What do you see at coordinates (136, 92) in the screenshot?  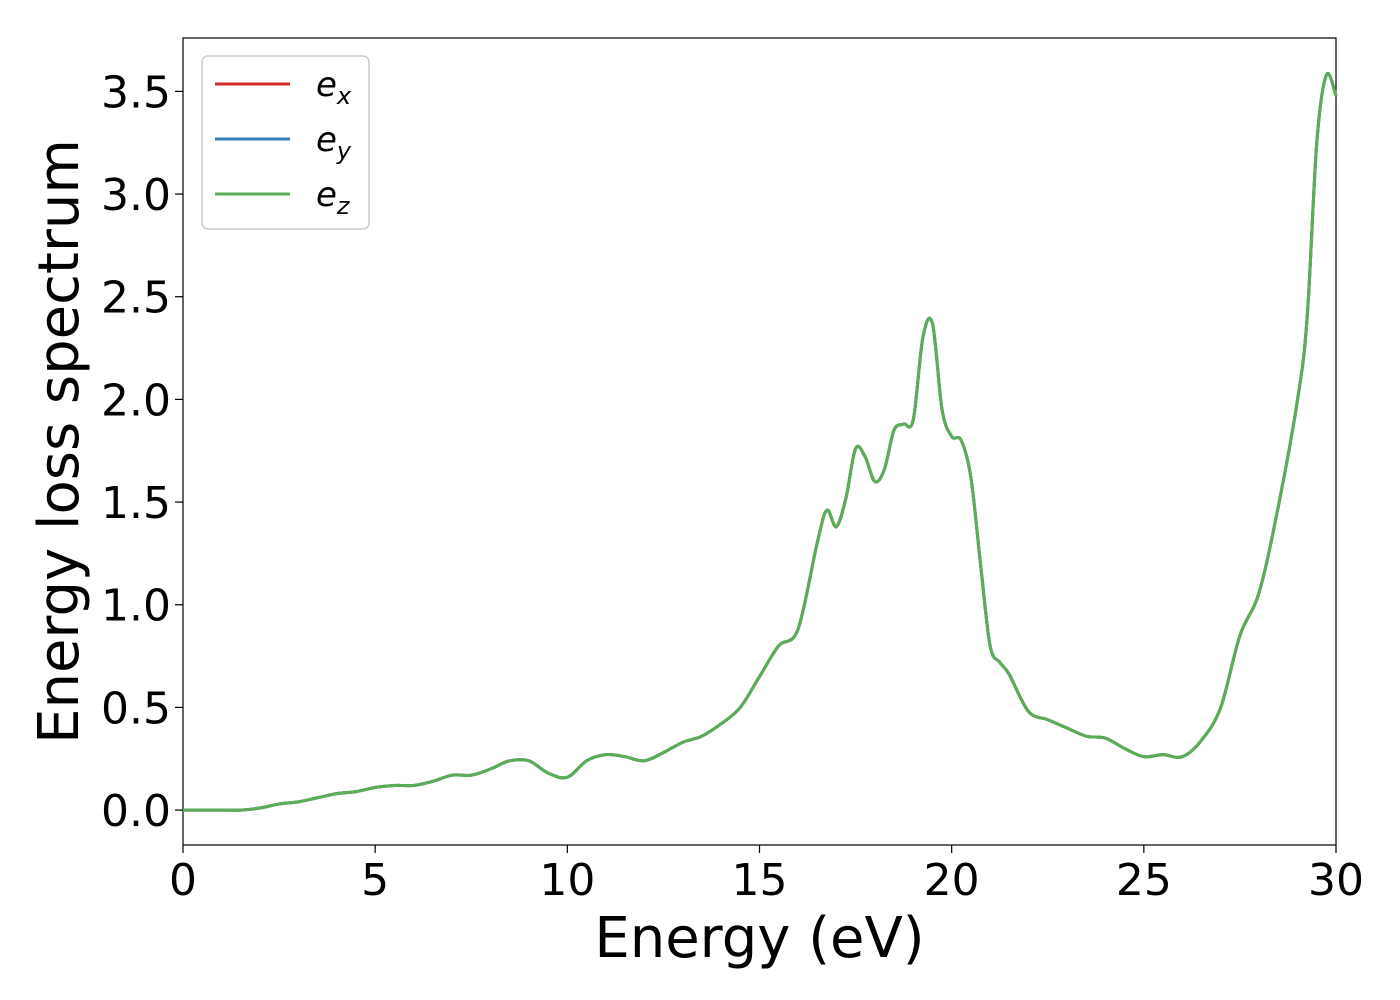 I see `y-tick-label: 3.5` at bounding box center [136, 92].